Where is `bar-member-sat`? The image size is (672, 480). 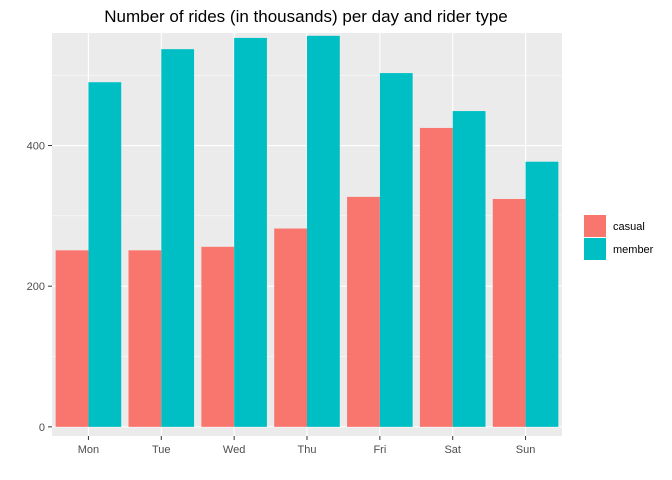 bar-member-sat is located at coordinates (469, 269).